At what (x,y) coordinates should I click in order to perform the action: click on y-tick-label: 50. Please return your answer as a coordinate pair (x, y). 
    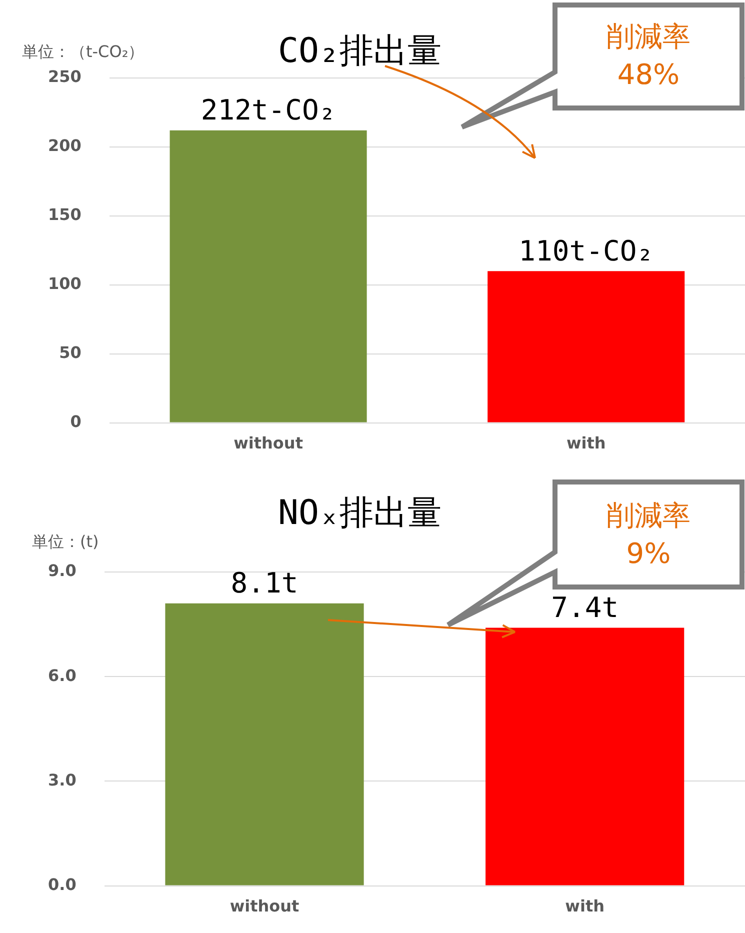
    Looking at the image, I should click on (70, 352).